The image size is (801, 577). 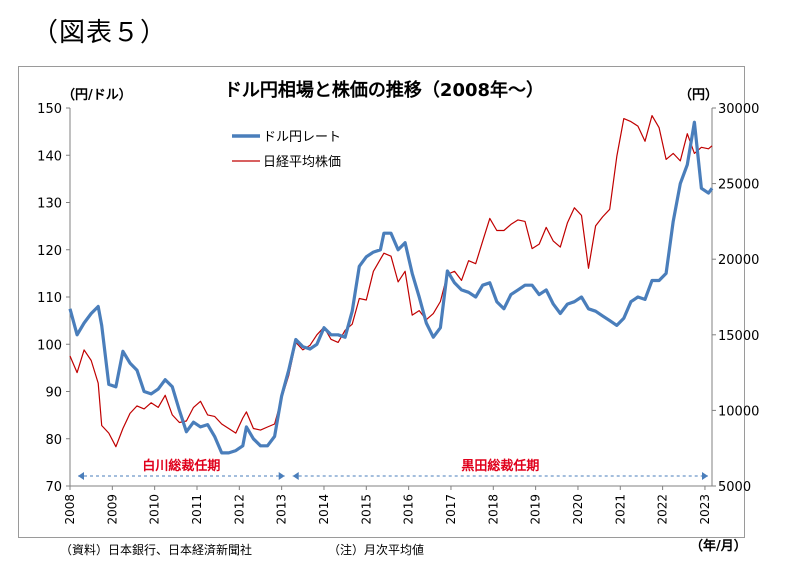 What do you see at coordinates (500, 466) in the screenshot?
I see `period-label: 黒田総裁任期` at bounding box center [500, 466].